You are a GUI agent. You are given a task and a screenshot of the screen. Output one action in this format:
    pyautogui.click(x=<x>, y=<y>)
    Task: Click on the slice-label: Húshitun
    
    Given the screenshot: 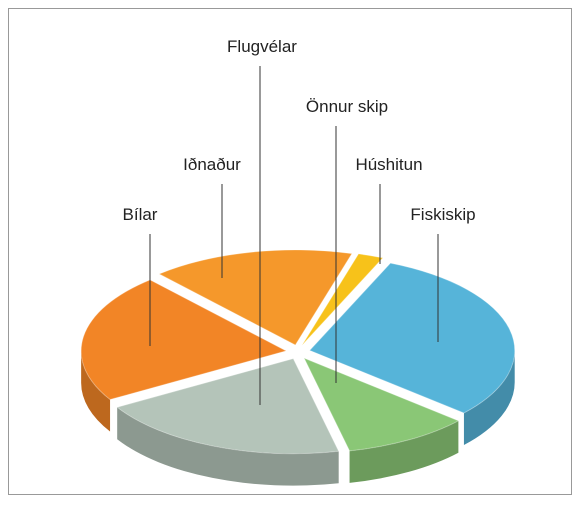 What is the action you would take?
    pyautogui.click(x=388, y=164)
    